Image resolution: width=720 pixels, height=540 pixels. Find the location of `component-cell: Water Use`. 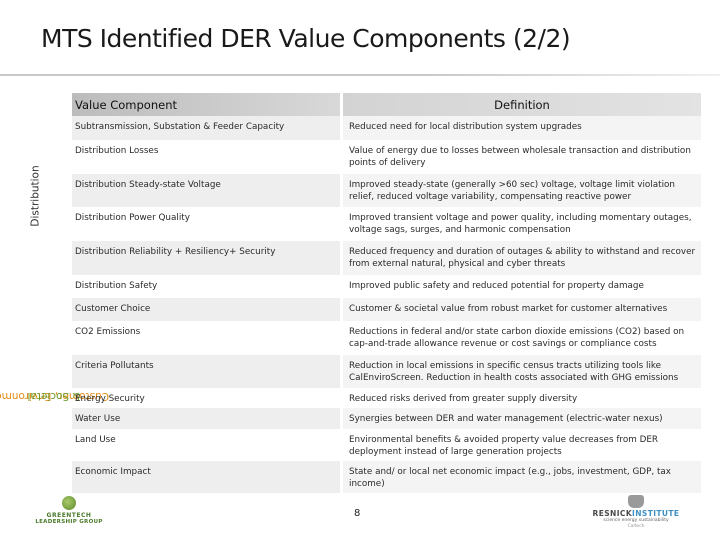

component-cell: Water Use is located at coordinates (206, 418).